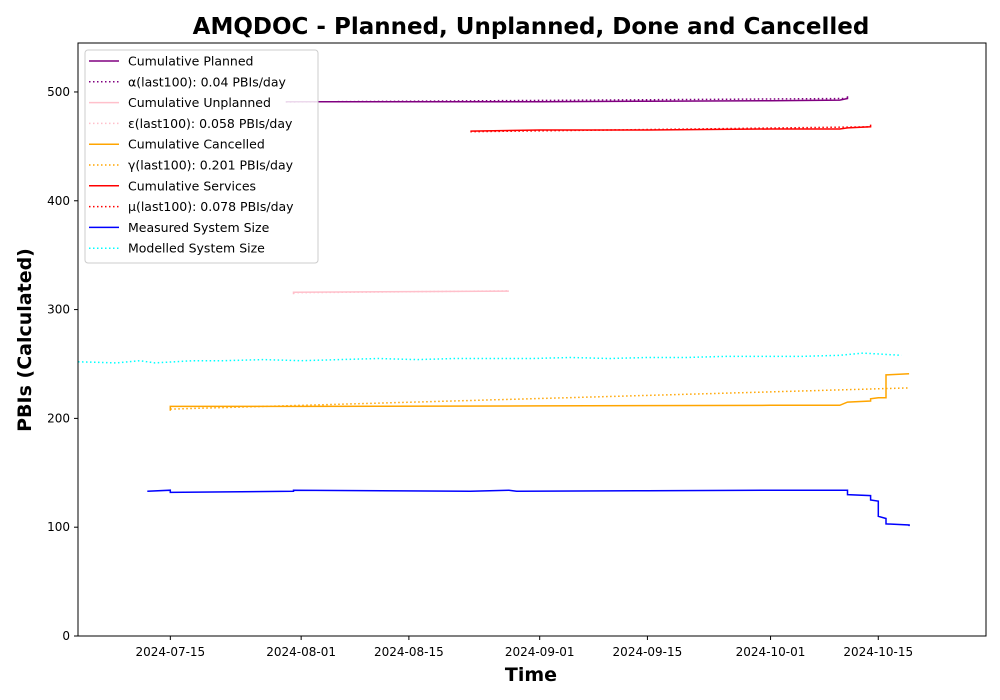 The width and height of the screenshot is (1000, 700). What do you see at coordinates (58, 92) in the screenshot?
I see `y-tick-label: 500` at bounding box center [58, 92].